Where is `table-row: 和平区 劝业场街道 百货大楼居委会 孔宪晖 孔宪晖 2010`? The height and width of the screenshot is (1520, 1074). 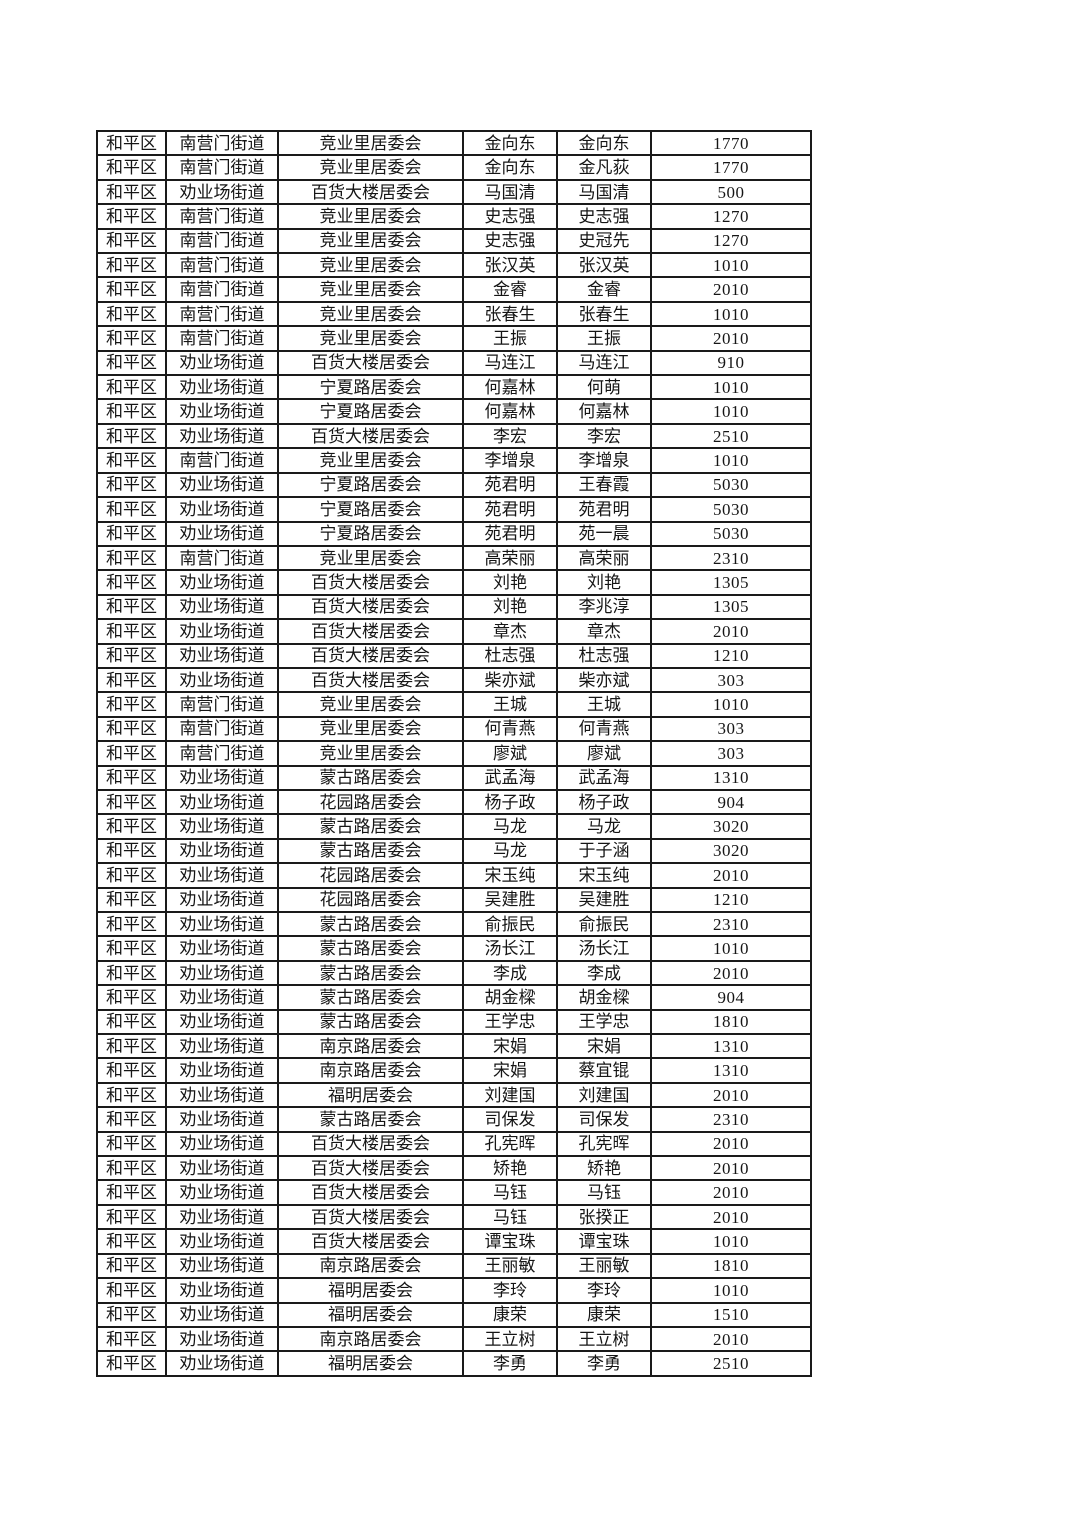
table-row: 和平区 劝业场街道 百货大楼居委会 孔宪晖 孔宪晖 2010 is located at coordinates (454, 1144).